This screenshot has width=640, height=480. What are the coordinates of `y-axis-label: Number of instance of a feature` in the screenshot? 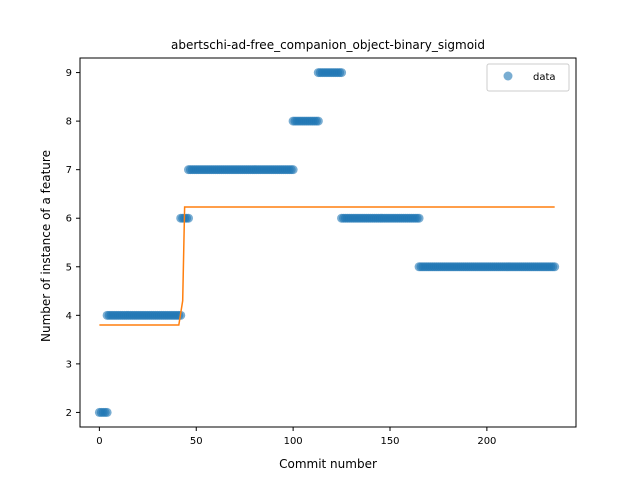 It's located at (46, 246).